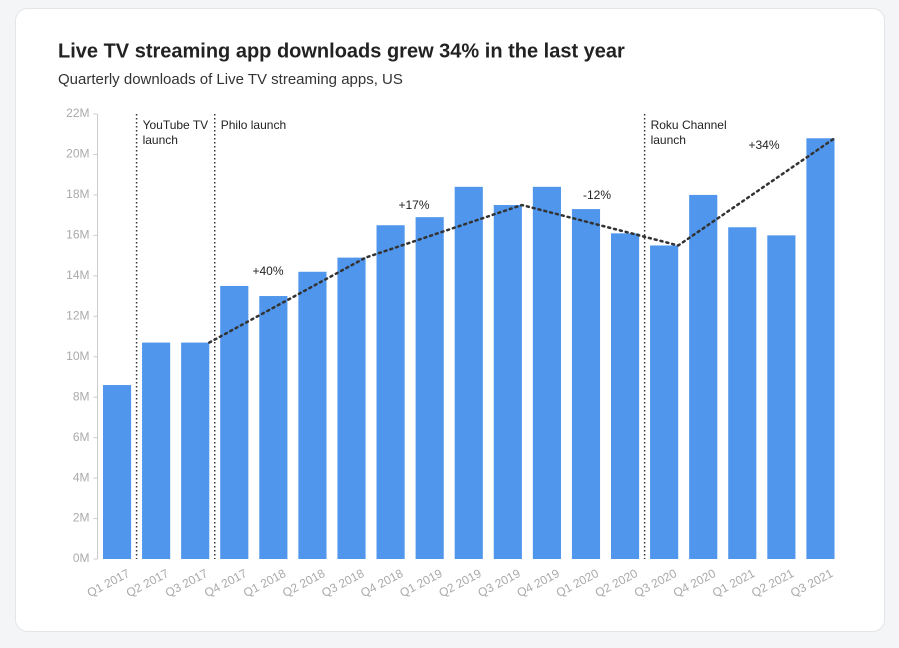 The height and width of the screenshot is (648, 899). What do you see at coordinates (597, 195) in the screenshot?
I see `annotation: -12%` at bounding box center [597, 195].